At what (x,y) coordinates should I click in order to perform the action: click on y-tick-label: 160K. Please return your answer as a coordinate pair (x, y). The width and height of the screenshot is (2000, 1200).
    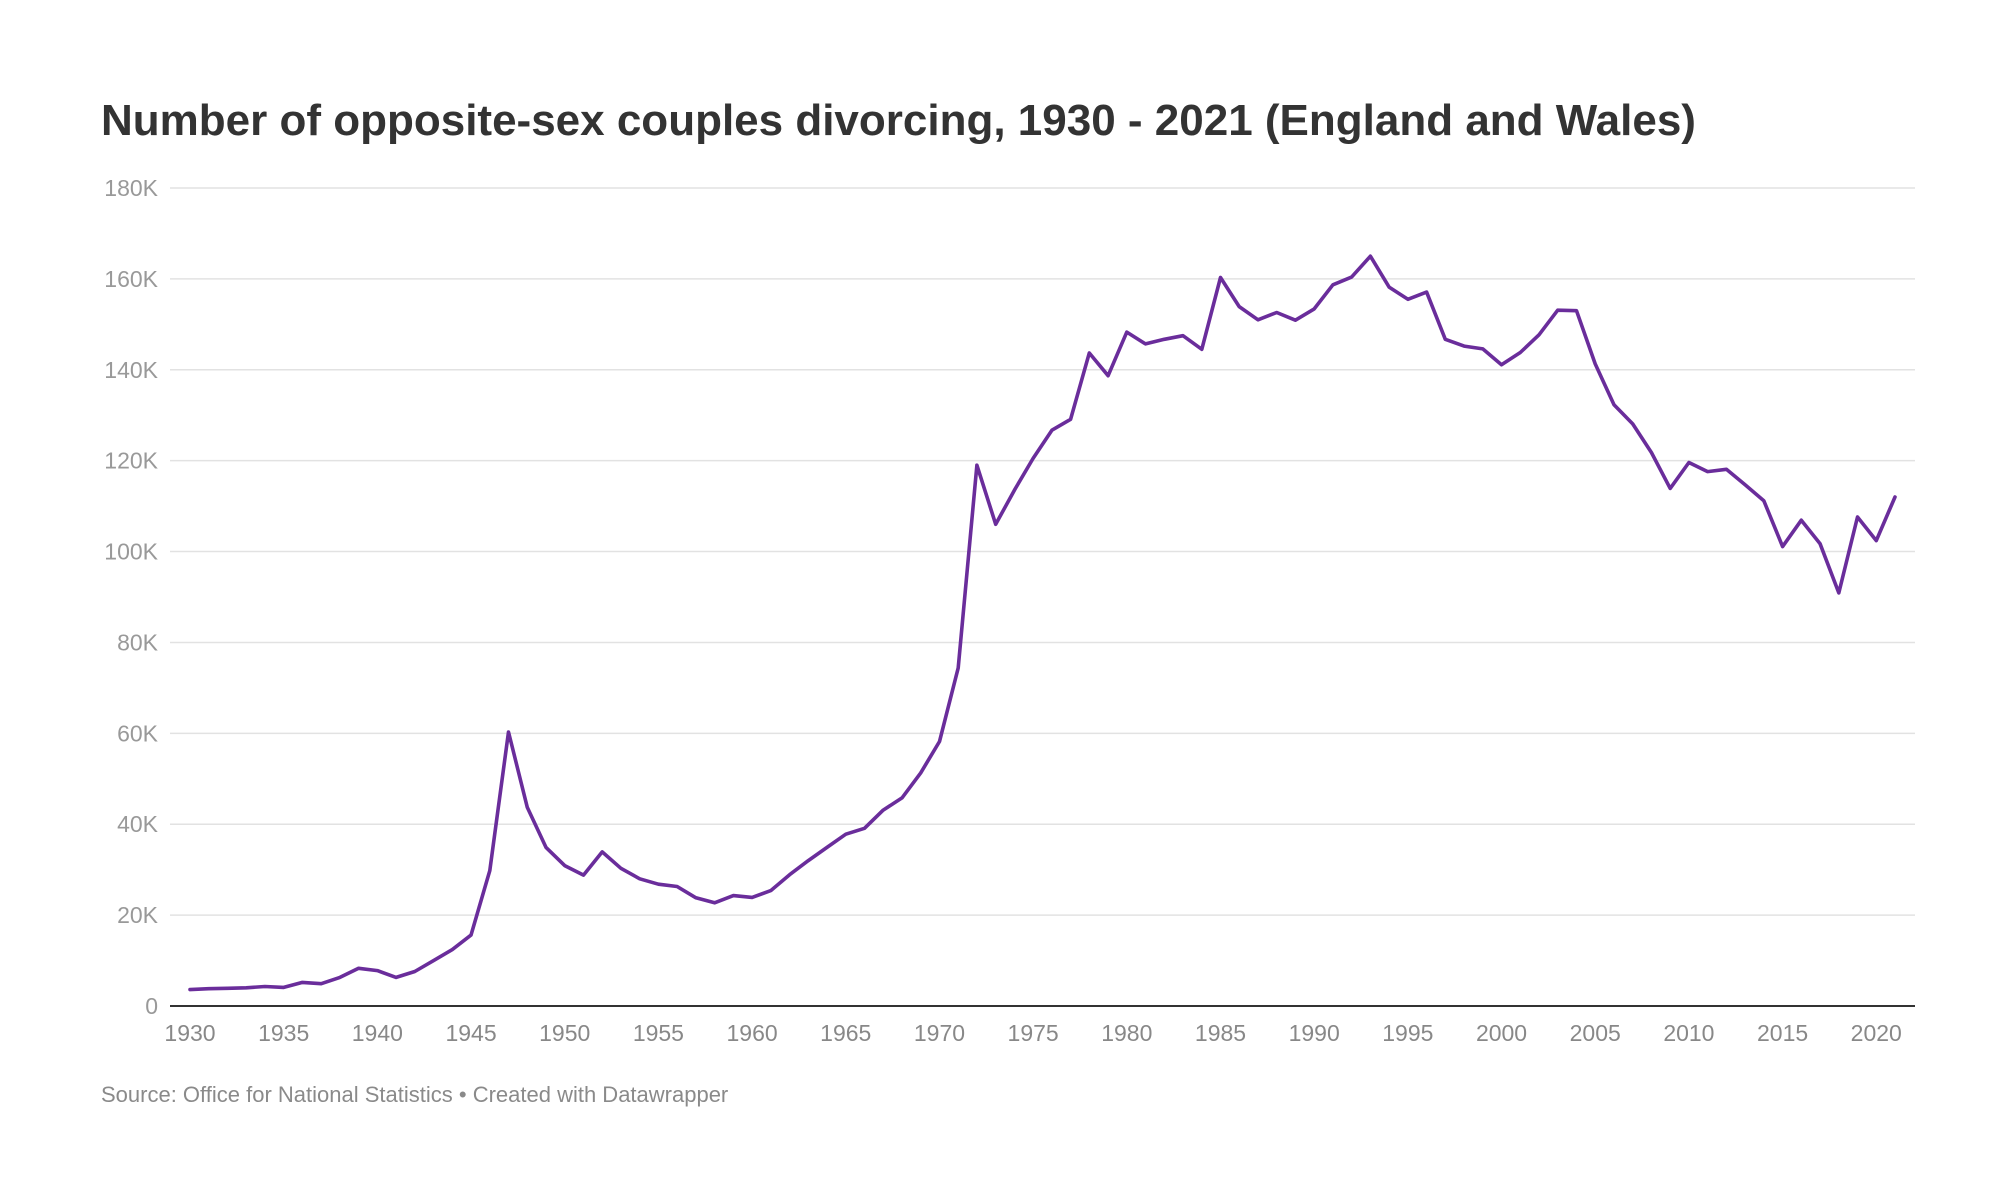
    Looking at the image, I should click on (131, 279).